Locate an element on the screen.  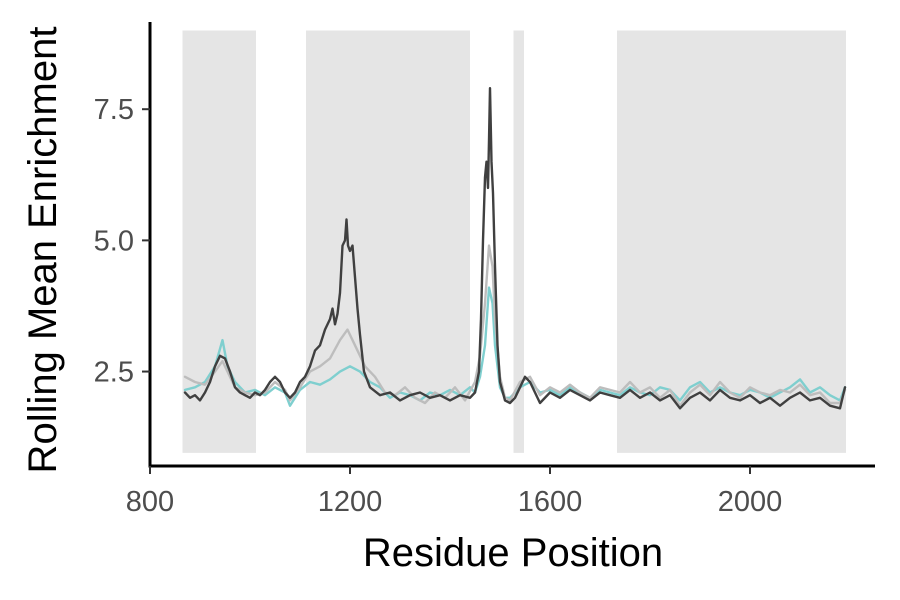
x-tick-label: 800 is located at coordinates (150, 502).